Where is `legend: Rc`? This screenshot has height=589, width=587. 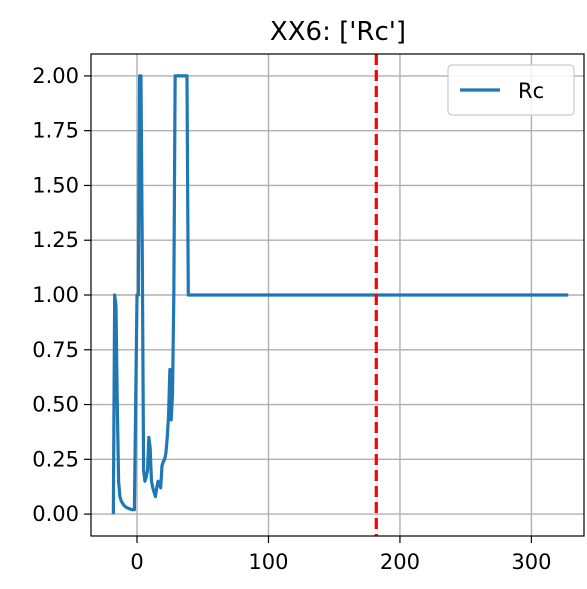
legend: Rc is located at coordinates (511, 90).